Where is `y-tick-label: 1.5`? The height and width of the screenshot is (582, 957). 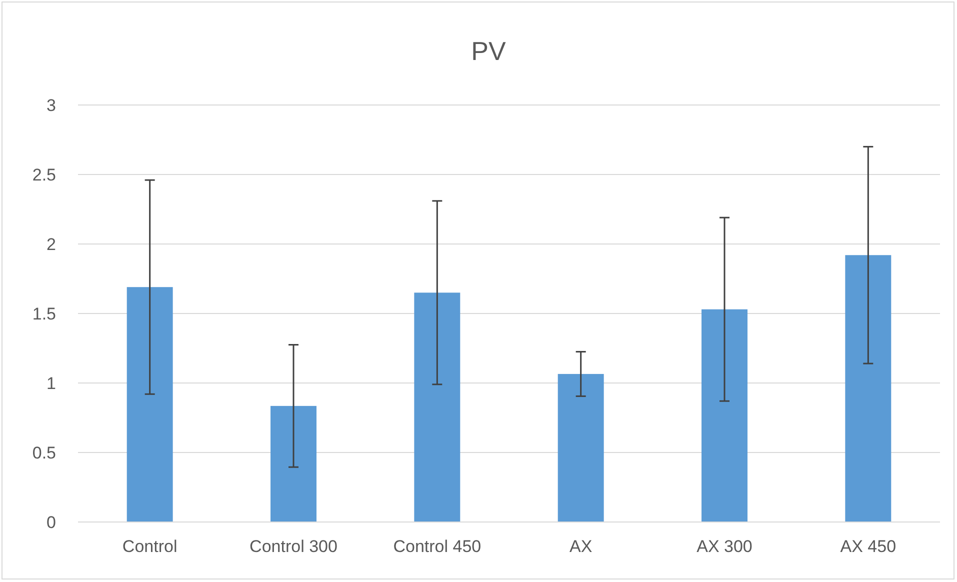
y-tick-label: 1.5 is located at coordinates (44, 314).